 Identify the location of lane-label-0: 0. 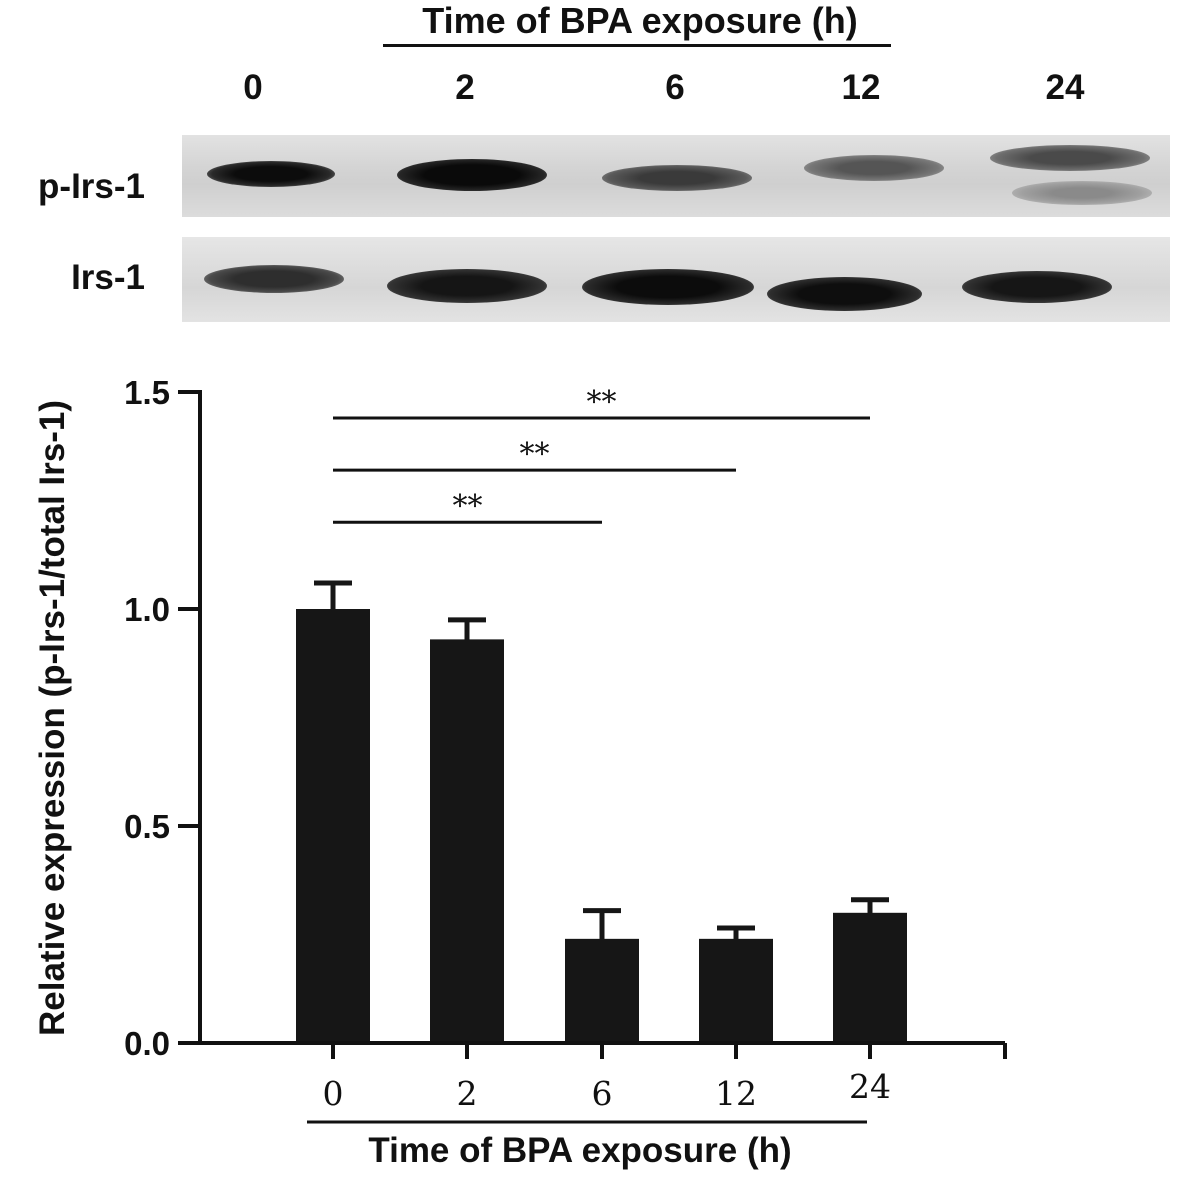
(253, 87).